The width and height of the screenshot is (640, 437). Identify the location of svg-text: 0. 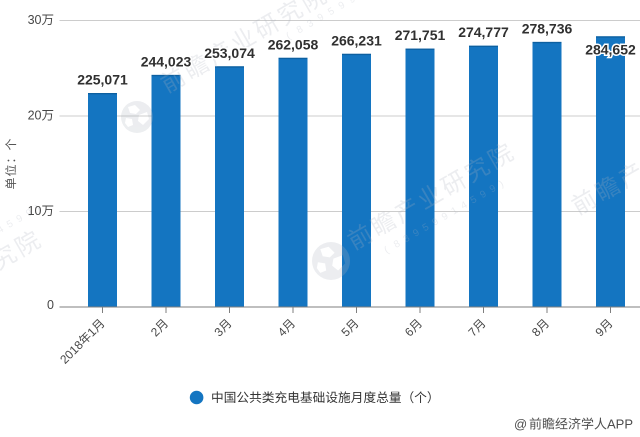
(50, 305).